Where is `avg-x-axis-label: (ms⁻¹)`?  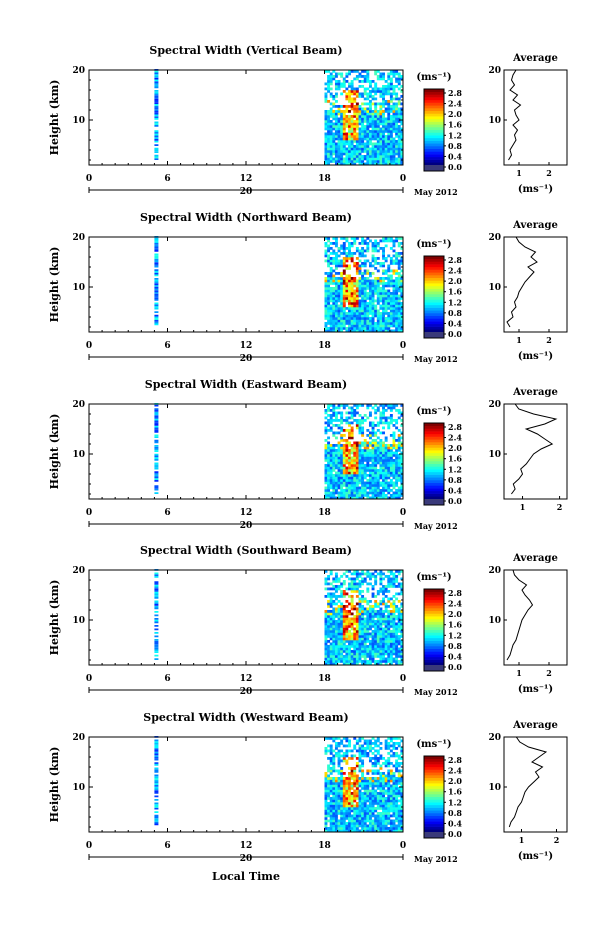 avg-x-axis-label: (ms⁻¹) is located at coordinates (535, 356).